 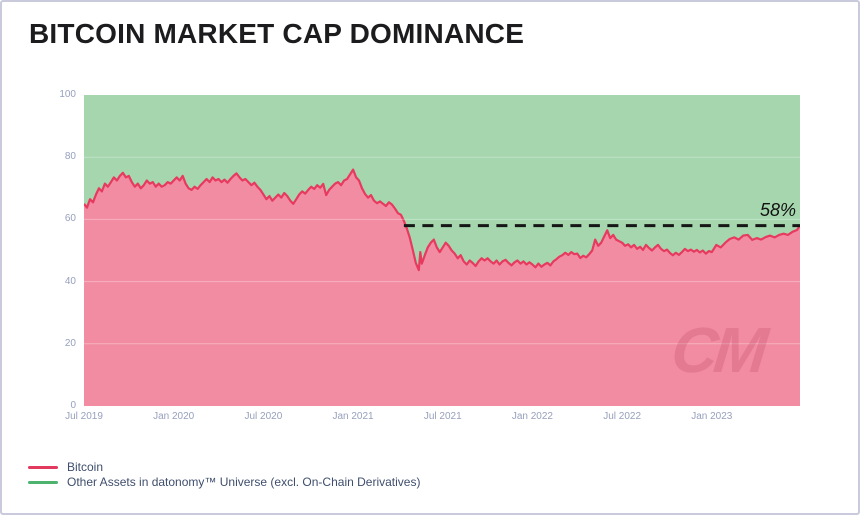 I want to click on x-tick-jan-2022: Jan 2022, so click(x=532, y=416).